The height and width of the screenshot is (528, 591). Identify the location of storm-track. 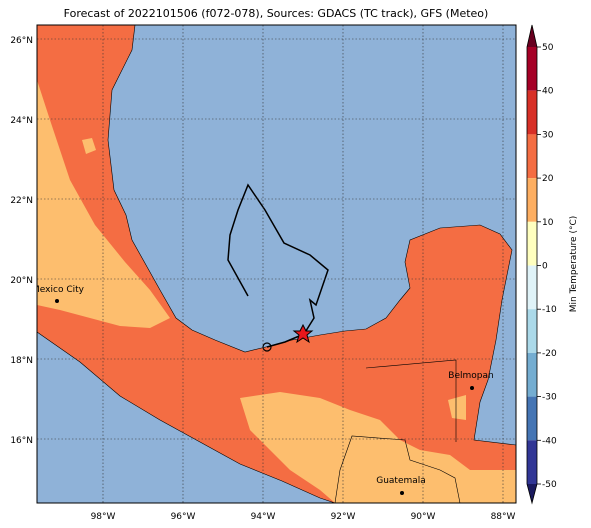
(278, 265).